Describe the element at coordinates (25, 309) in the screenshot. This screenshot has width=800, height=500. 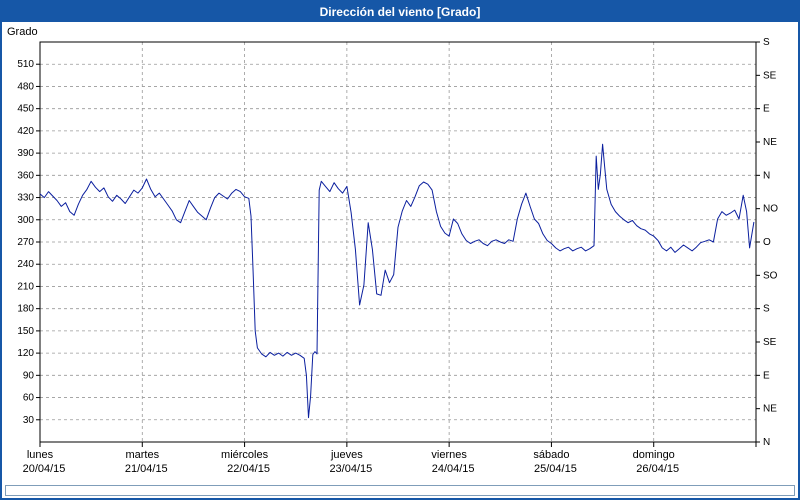
I see `y-tick-label: 180` at that location.